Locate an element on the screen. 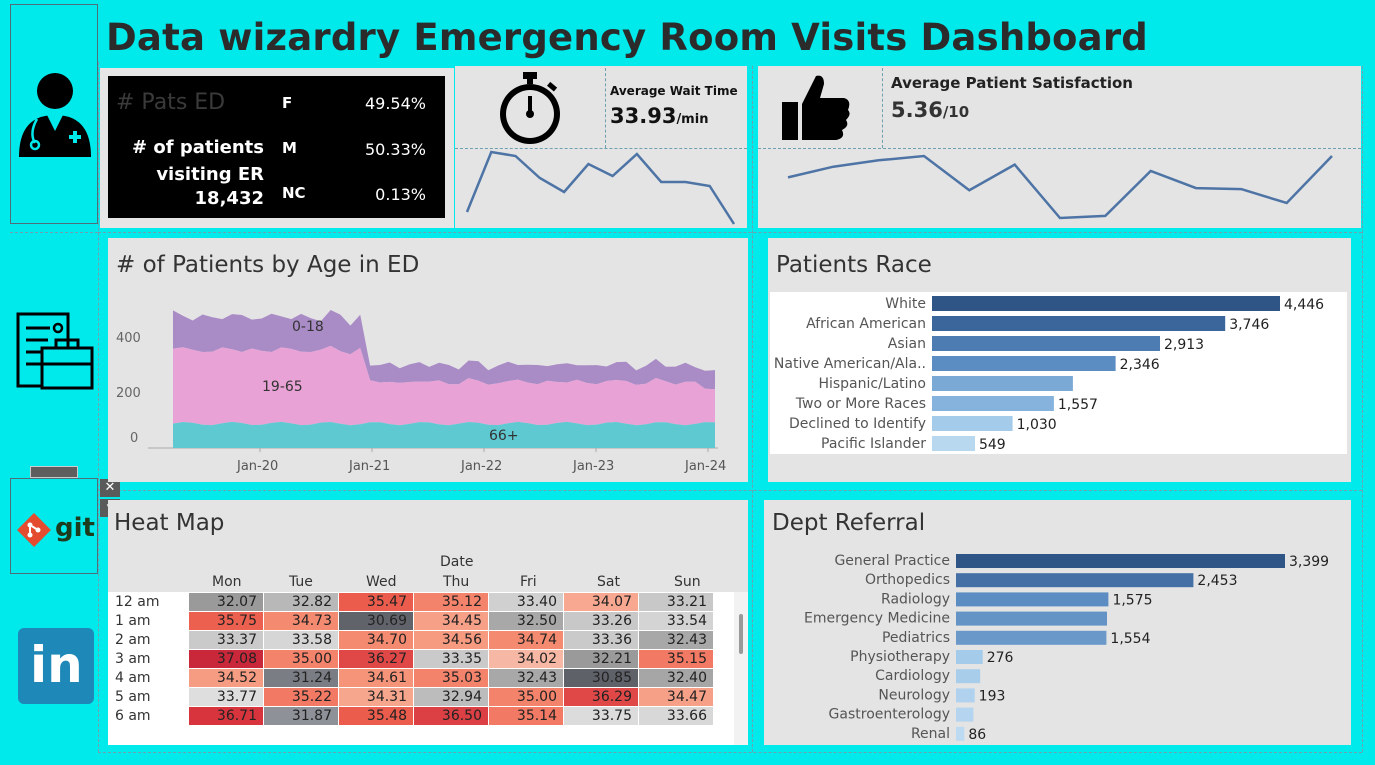  heatmap-cell: 34.73 is located at coordinates (301, 621).